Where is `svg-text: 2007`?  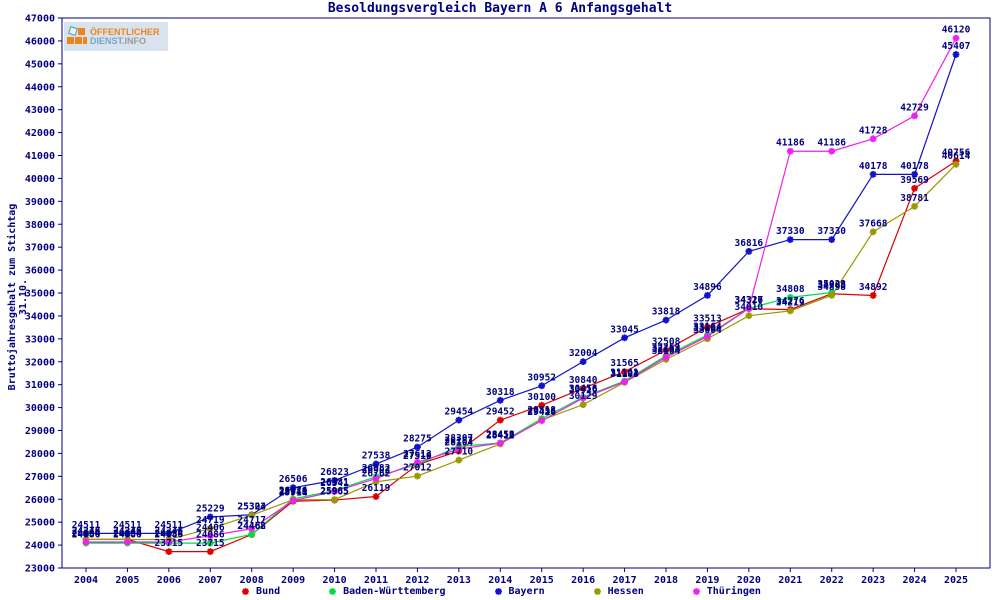 svg-text: 2007 is located at coordinates (210, 580).